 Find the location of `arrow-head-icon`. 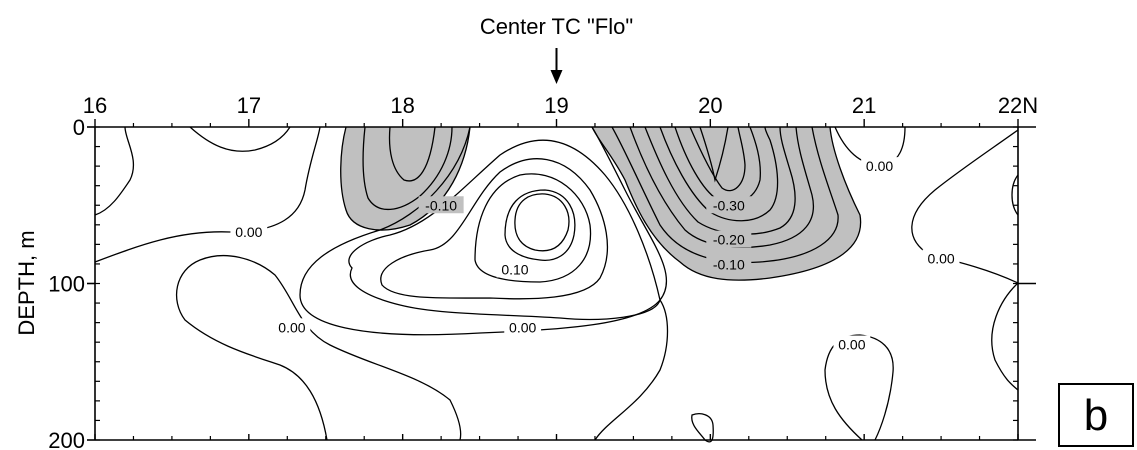

arrow-head-icon is located at coordinates (556, 77).